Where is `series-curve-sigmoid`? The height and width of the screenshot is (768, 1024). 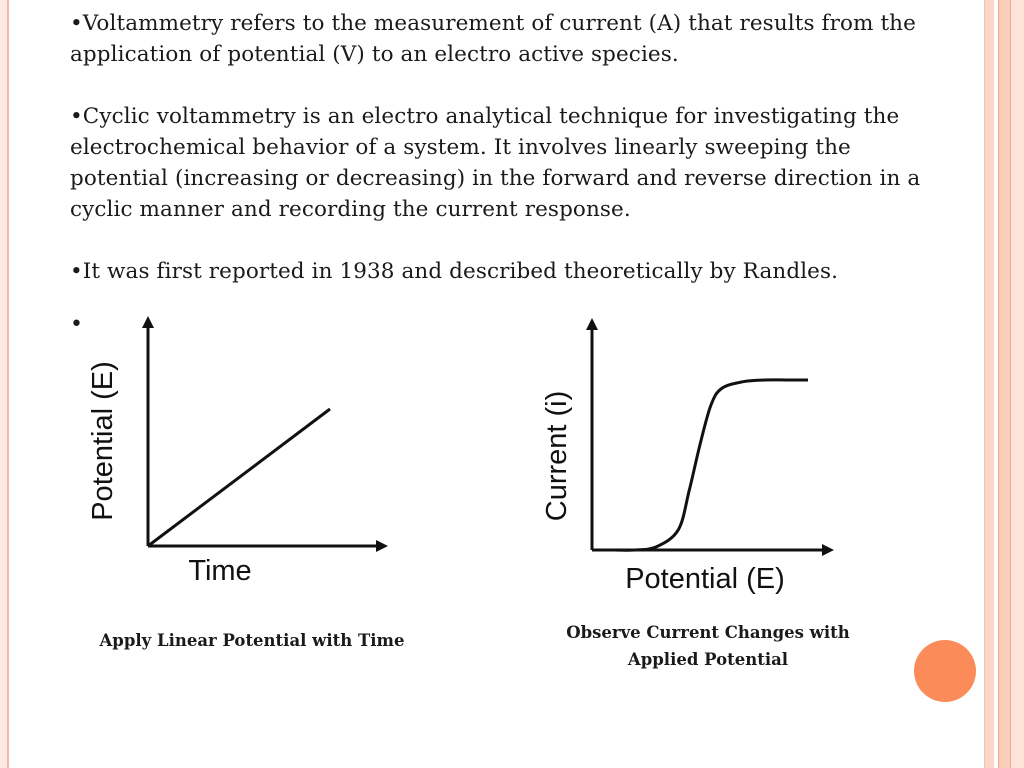
series-curve-sigmoid is located at coordinates (700, 465).